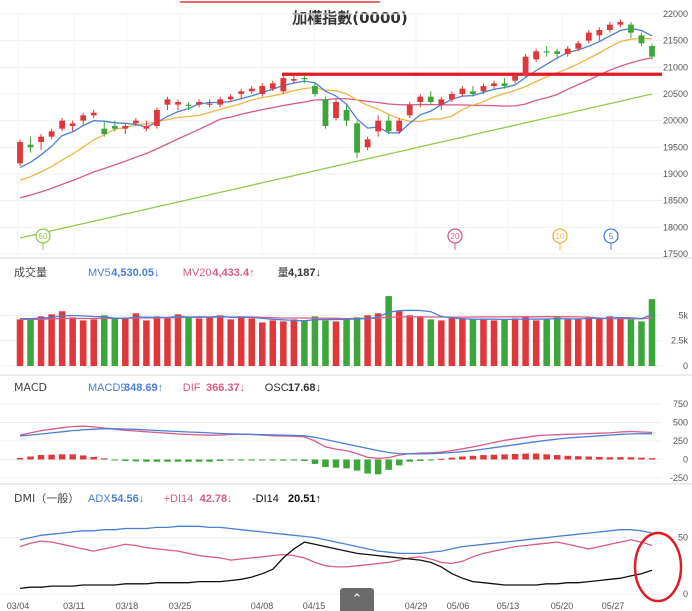  Describe the element at coordinates (349, 18) in the screenshot. I see `chart-title: 加權指數(0000)` at that location.